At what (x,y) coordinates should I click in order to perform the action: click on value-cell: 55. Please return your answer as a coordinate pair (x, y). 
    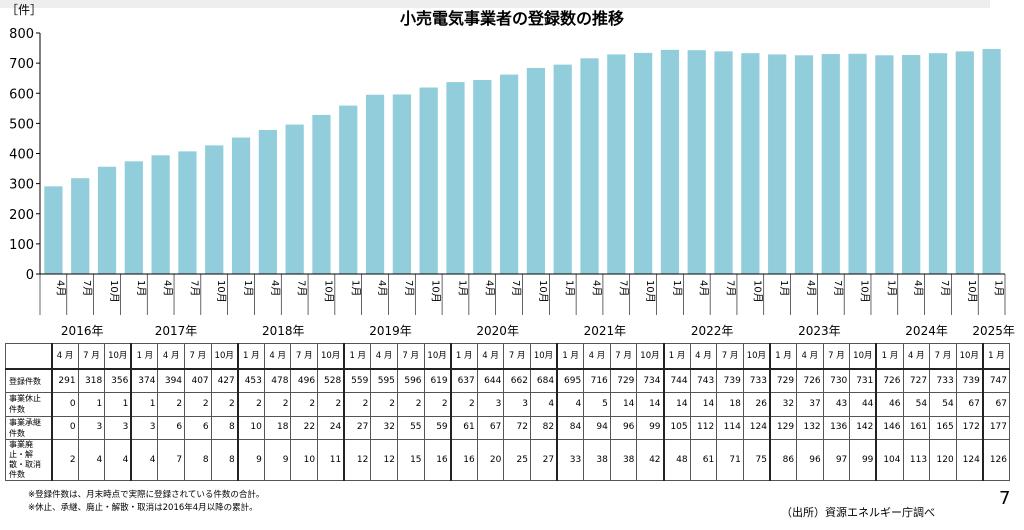
    Looking at the image, I should click on (410, 427).